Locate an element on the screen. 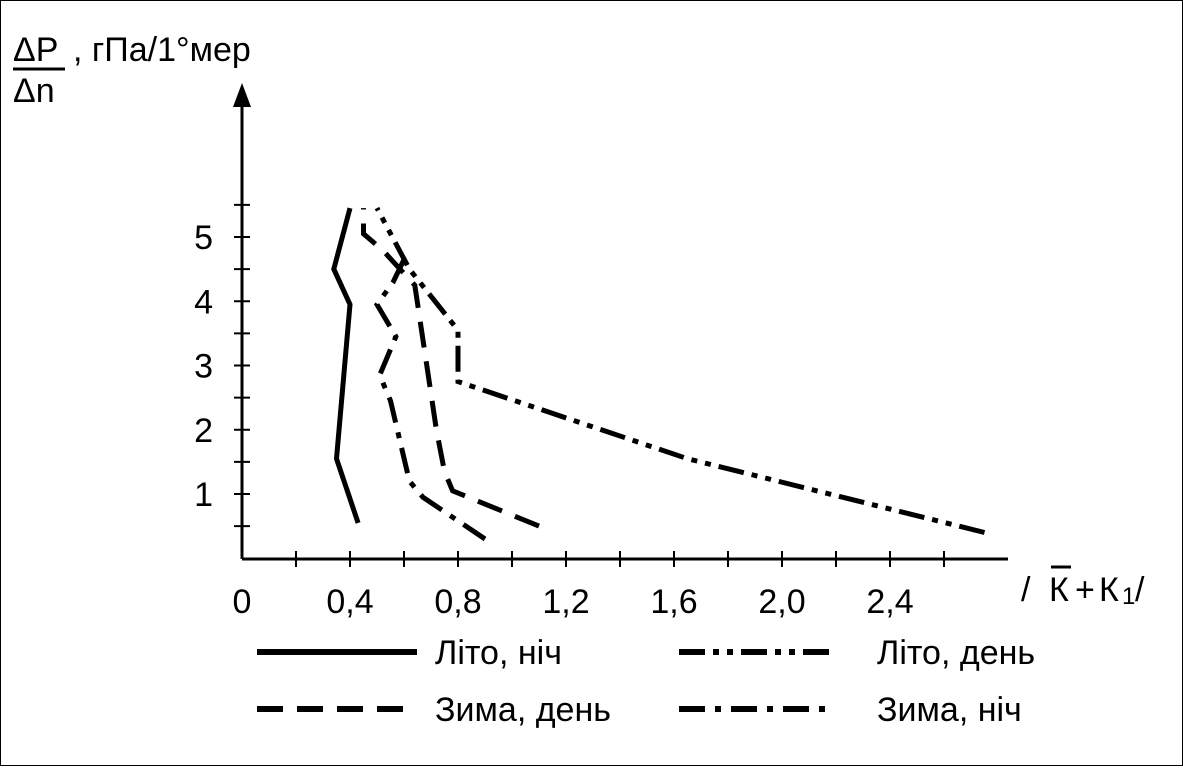 Image resolution: width=1183 pixels, height=770 pixels. x-tick-label: 0 is located at coordinates (242, 602).